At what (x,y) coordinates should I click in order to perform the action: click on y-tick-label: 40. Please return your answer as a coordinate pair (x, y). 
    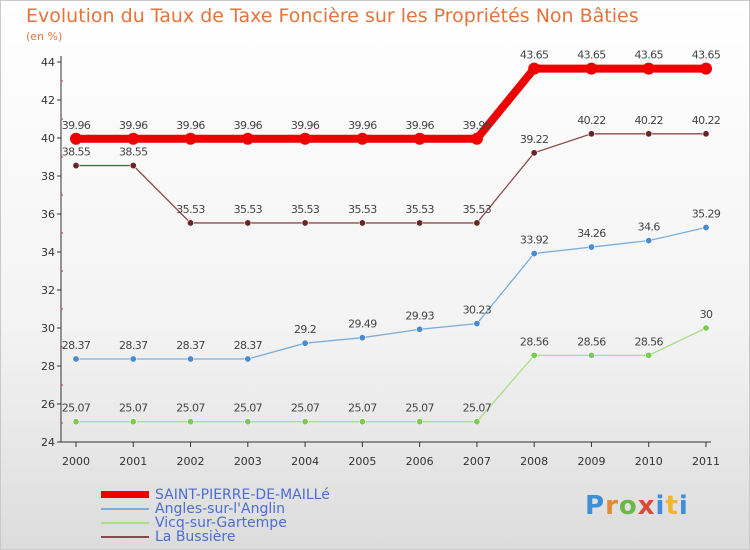
    Looking at the image, I should click on (48, 138).